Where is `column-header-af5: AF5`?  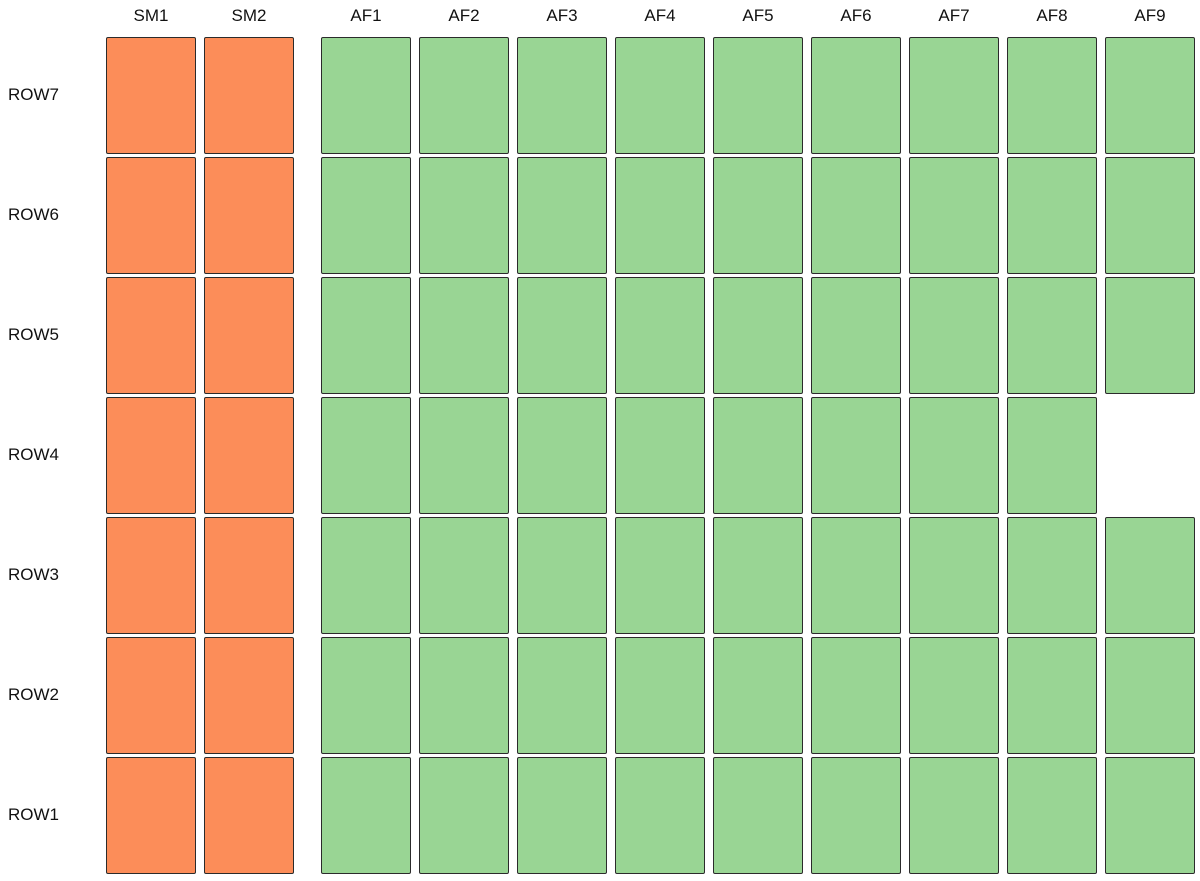 column-header-af5: AF5 is located at coordinates (758, 15).